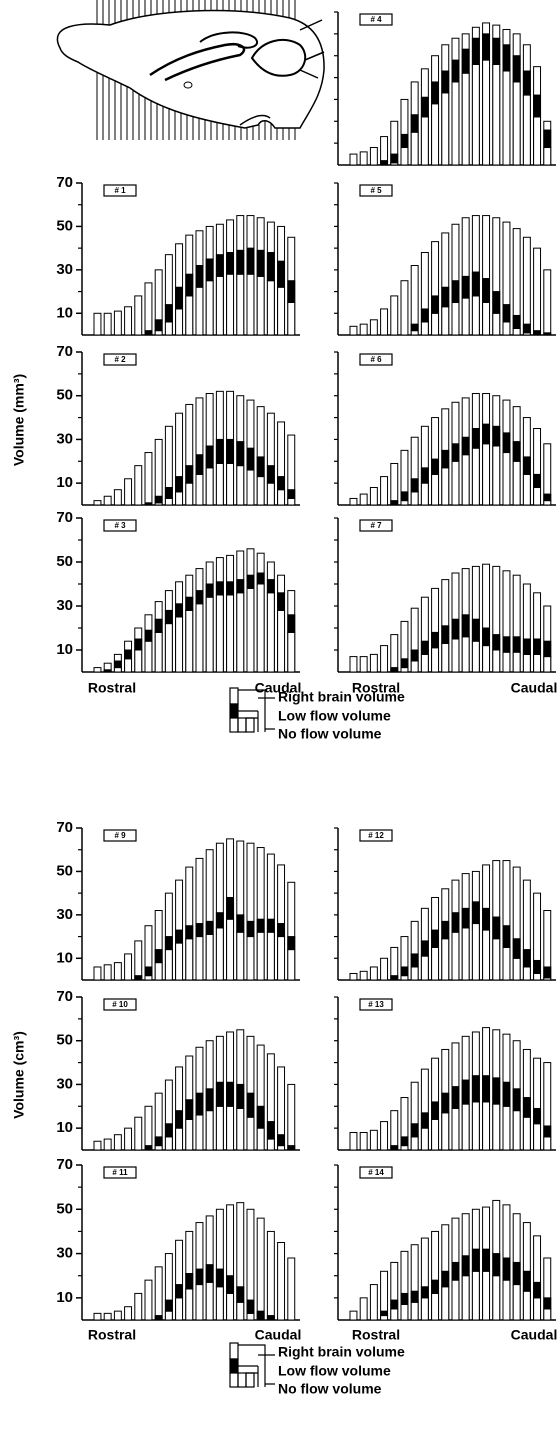  I want to click on y-axis-label: Volume (cm³), so click(19, 1075).